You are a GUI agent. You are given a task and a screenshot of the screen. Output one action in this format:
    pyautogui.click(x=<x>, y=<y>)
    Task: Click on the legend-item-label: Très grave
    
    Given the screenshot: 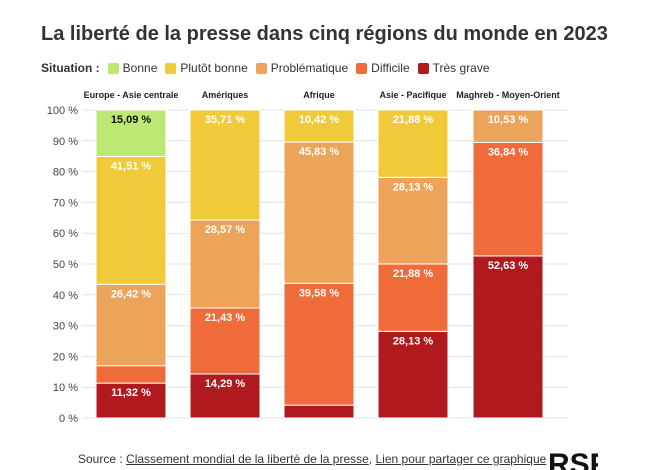 What is the action you would take?
    pyautogui.click(x=461, y=68)
    